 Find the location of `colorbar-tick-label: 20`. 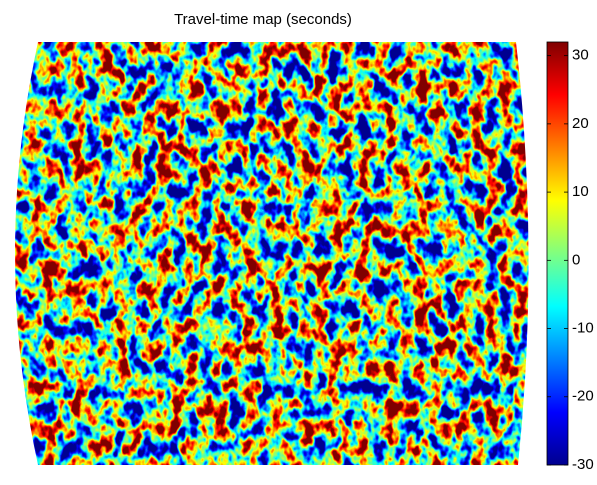

colorbar-tick-label: 20 is located at coordinates (580, 123).